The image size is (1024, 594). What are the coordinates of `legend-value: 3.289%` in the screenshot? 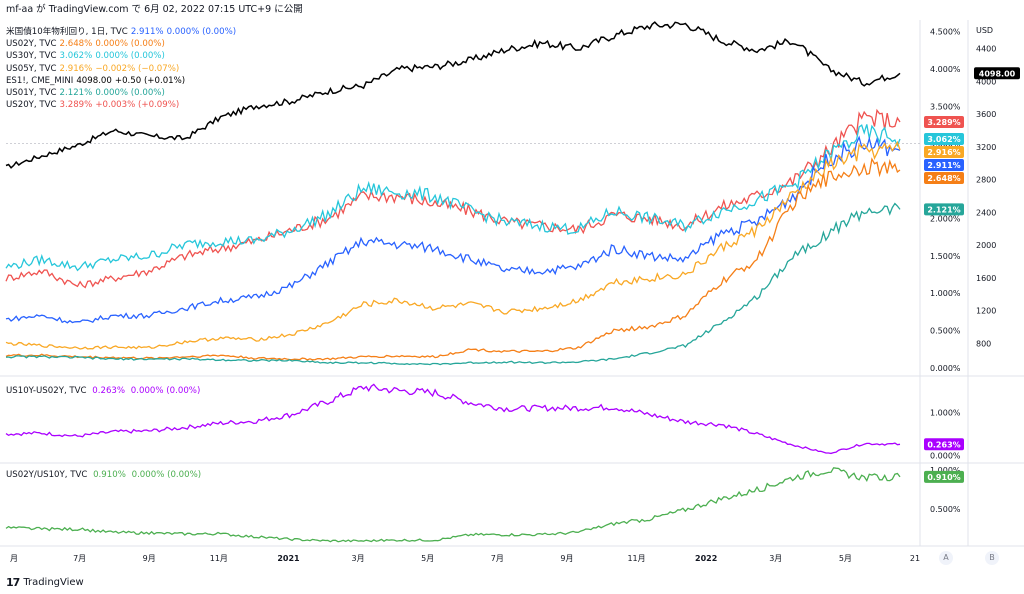 It's located at (76, 105).